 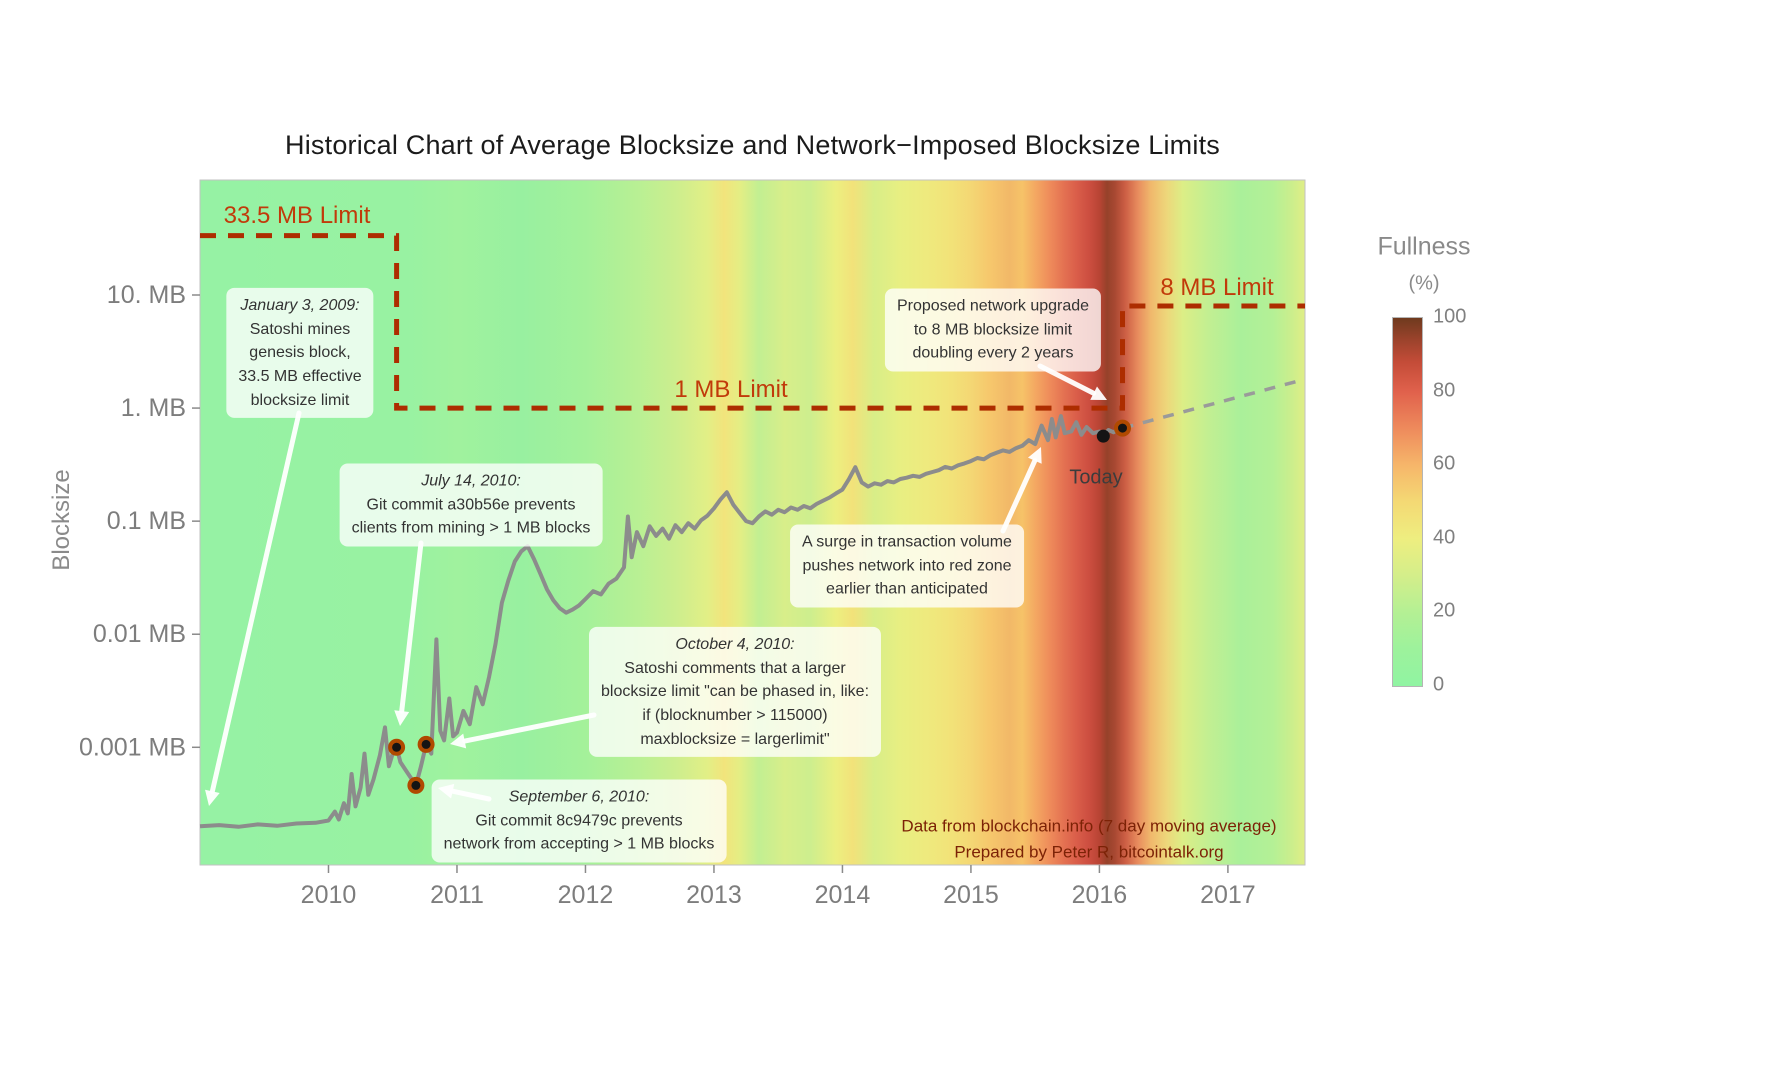 I want to click on svg-text: 1. MB, so click(x=153, y=408).